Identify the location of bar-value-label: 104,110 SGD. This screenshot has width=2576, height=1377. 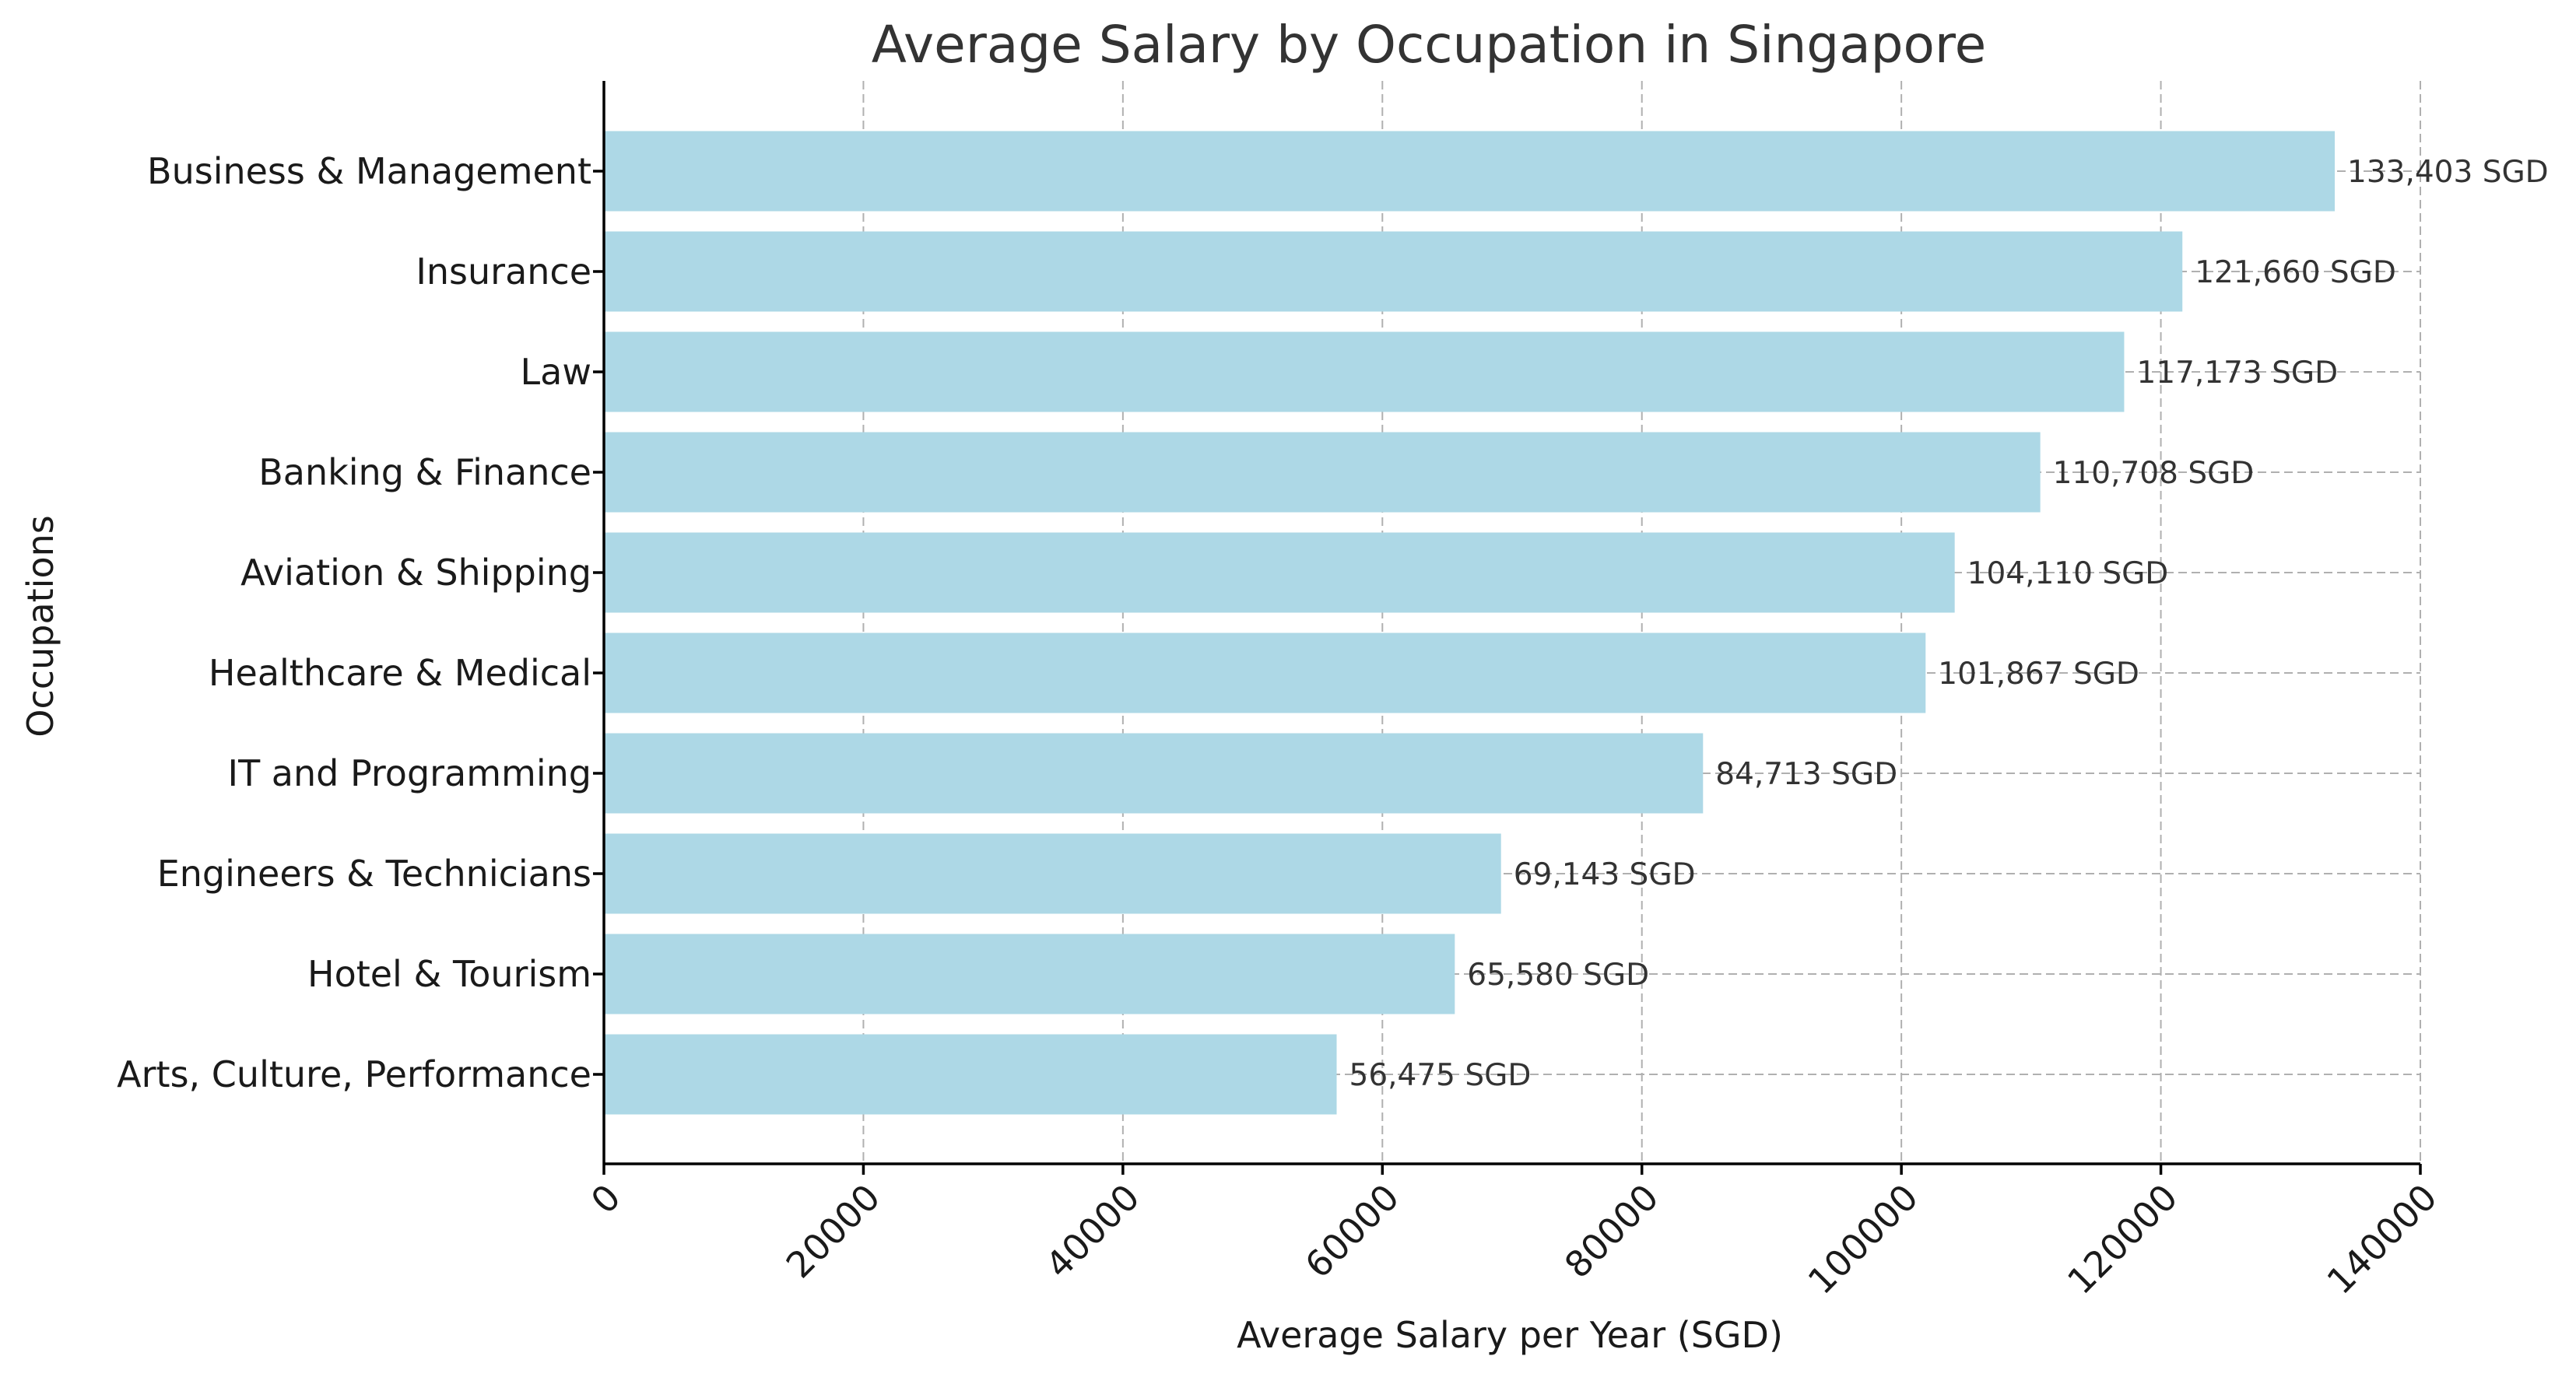
(2068, 573).